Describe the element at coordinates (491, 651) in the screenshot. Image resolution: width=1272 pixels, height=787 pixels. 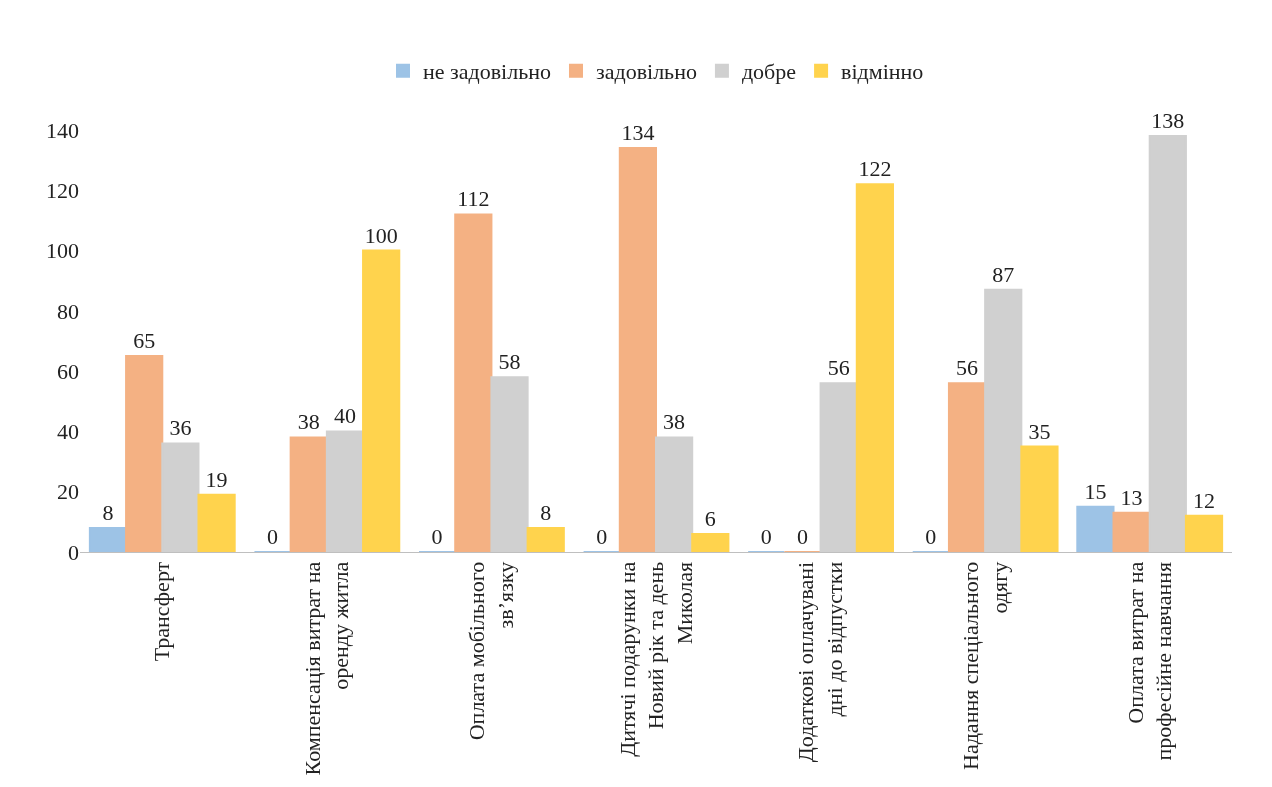
I see `x-tick-label: Оплата мобільного зв’язку` at that location.